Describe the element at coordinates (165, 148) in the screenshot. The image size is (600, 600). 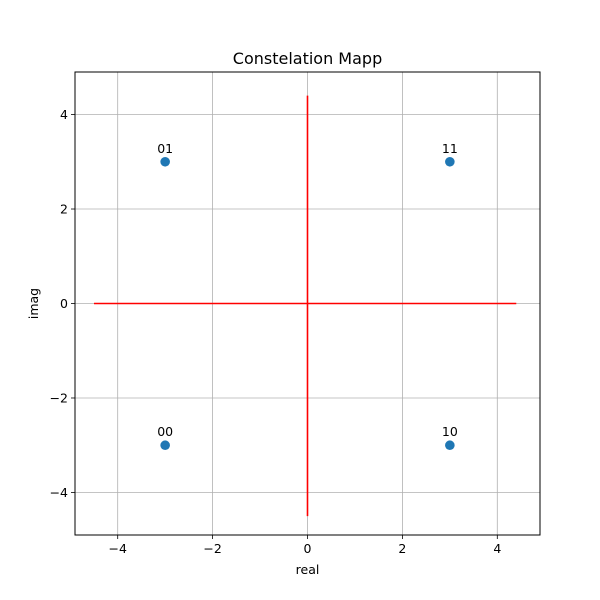
I see `point-label: 01` at that location.